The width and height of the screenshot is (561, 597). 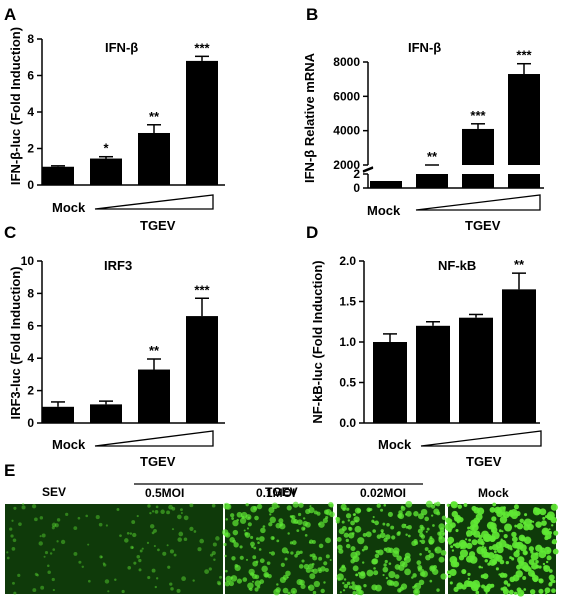 I want to click on panel-c-ylabel: IRF3-luc (Fold Induction), so click(x=15, y=342).